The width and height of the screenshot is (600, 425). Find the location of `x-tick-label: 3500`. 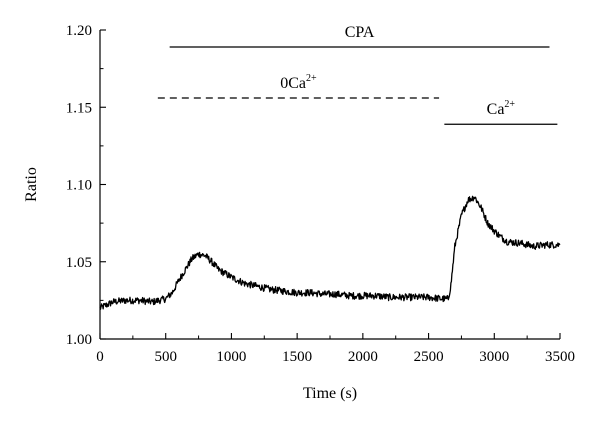

x-tick-label: 3500 is located at coordinates (560, 357).